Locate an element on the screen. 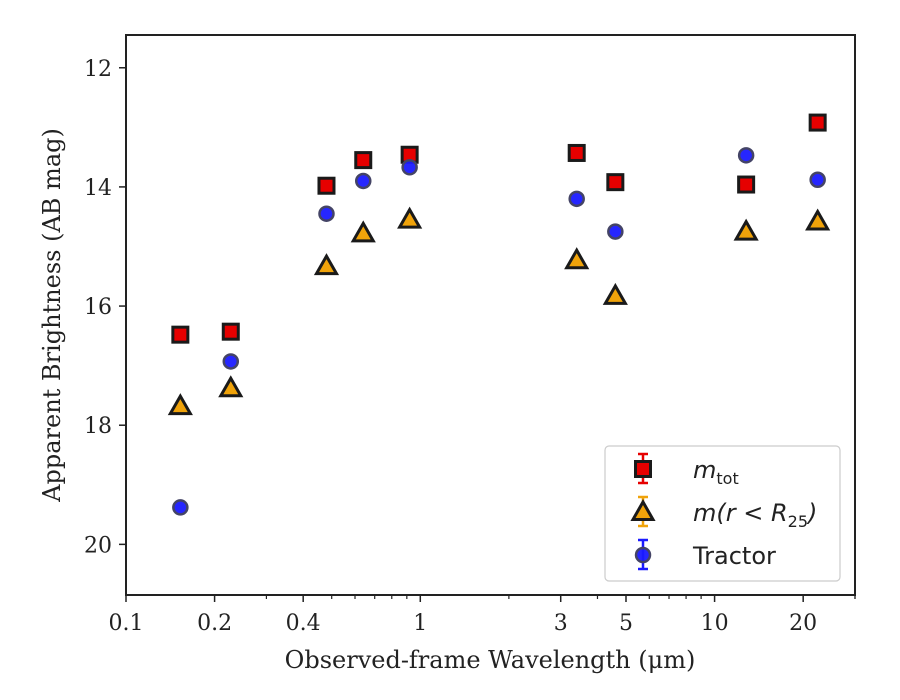 The width and height of the screenshot is (900, 700). legend-label-suffix: ) is located at coordinates (811, 513).